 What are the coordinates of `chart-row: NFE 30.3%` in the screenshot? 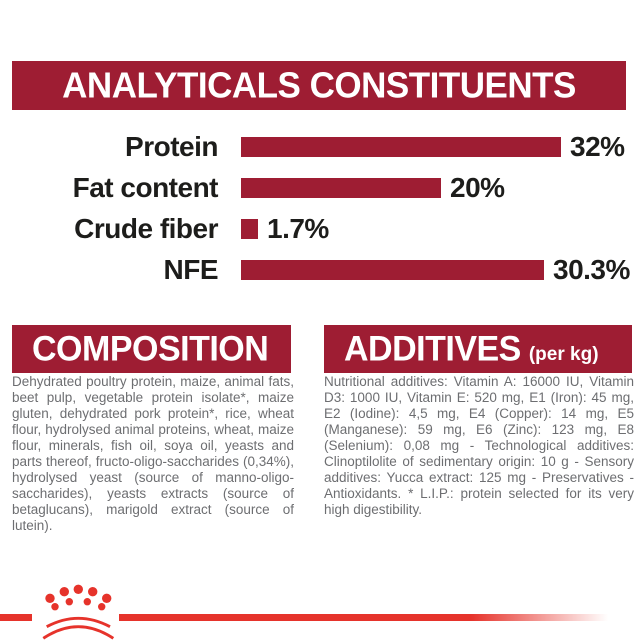 It's located at (320, 269).